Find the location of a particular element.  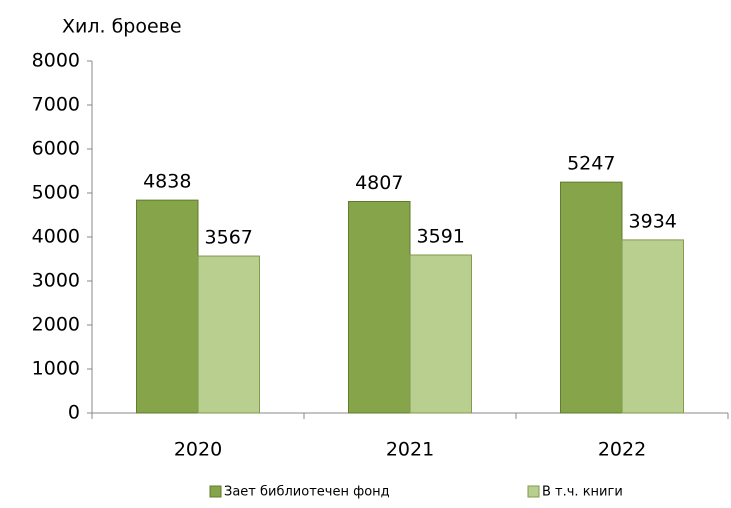

x-tick-label: 2021 is located at coordinates (410, 450).